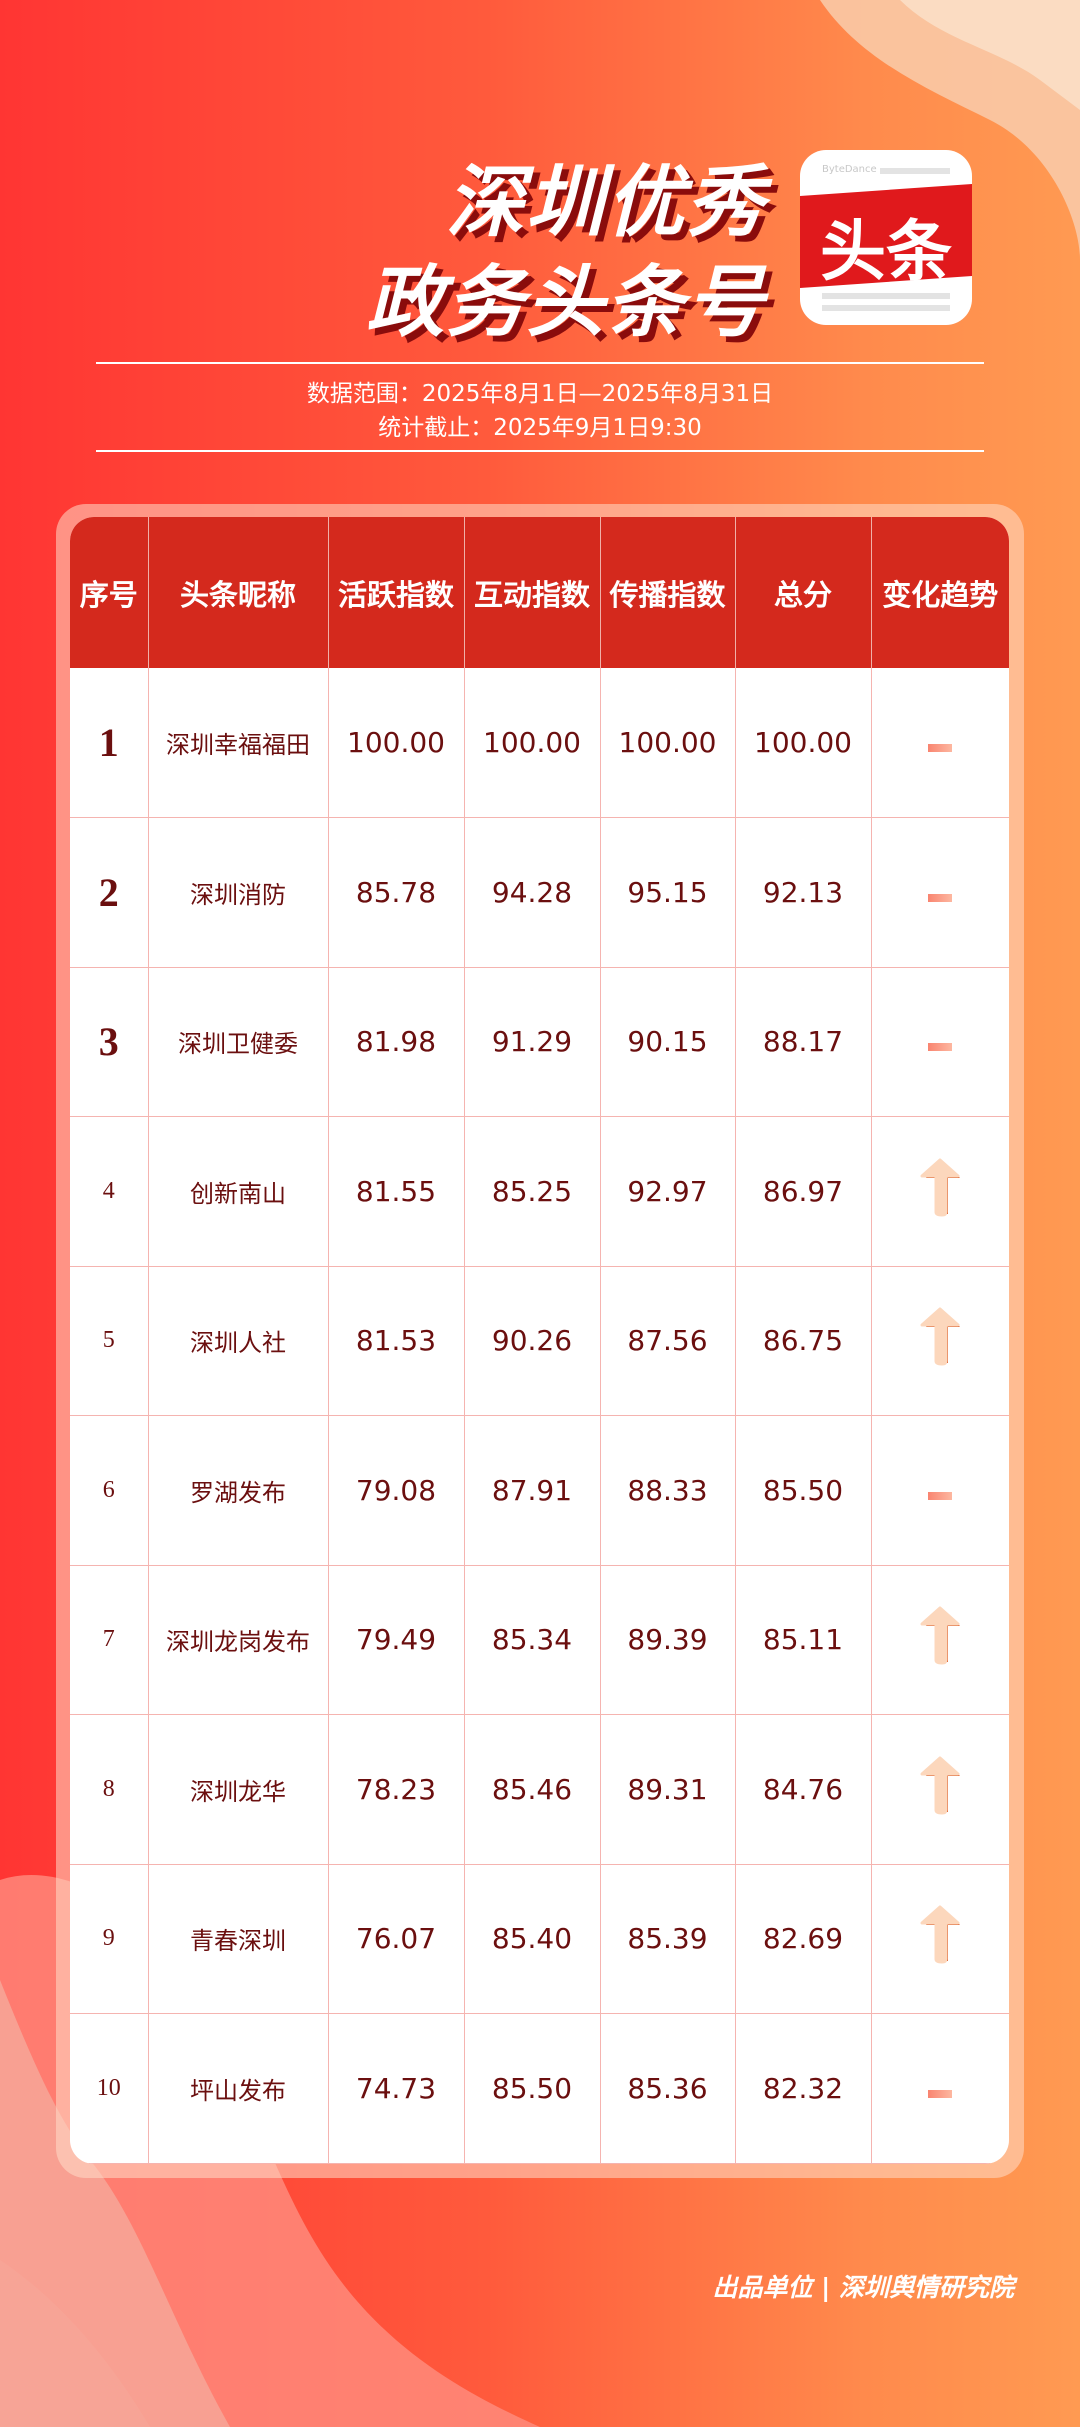  What do you see at coordinates (668, 1789) in the screenshot?
I see `cell-spread: 89.31` at bounding box center [668, 1789].